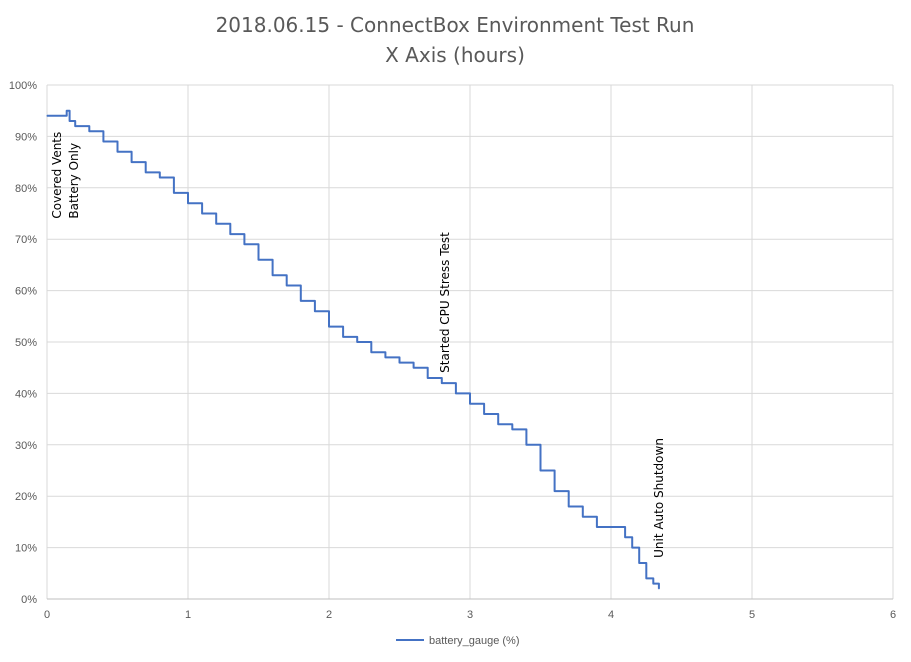 The image size is (911, 662). I want to click on y-tick-label: 90%, so click(26, 137).